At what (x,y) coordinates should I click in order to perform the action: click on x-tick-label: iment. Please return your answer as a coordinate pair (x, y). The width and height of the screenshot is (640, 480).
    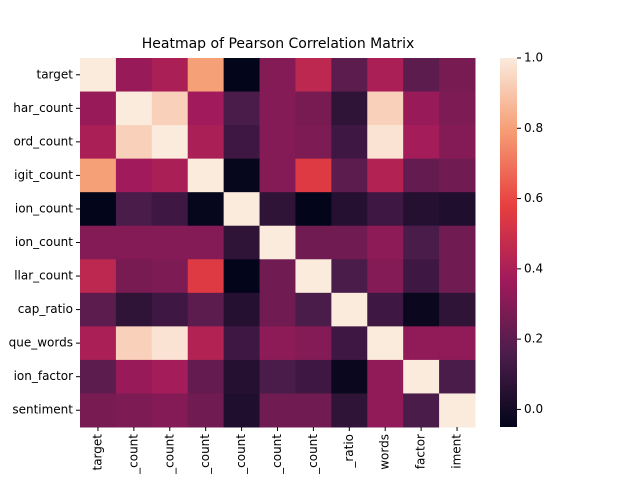
    Looking at the image, I should click on (457, 451).